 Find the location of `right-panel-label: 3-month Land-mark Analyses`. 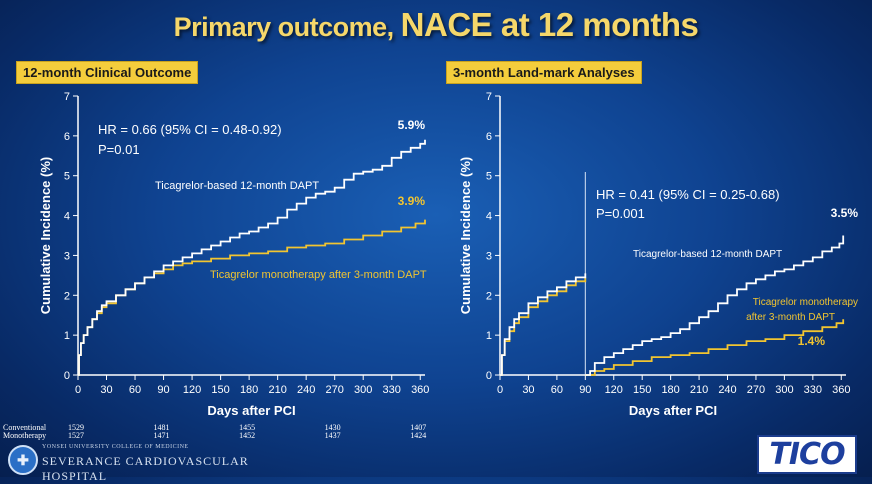

right-panel-label: 3-month Land-mark Analyses is located at coordinates (544, 72).